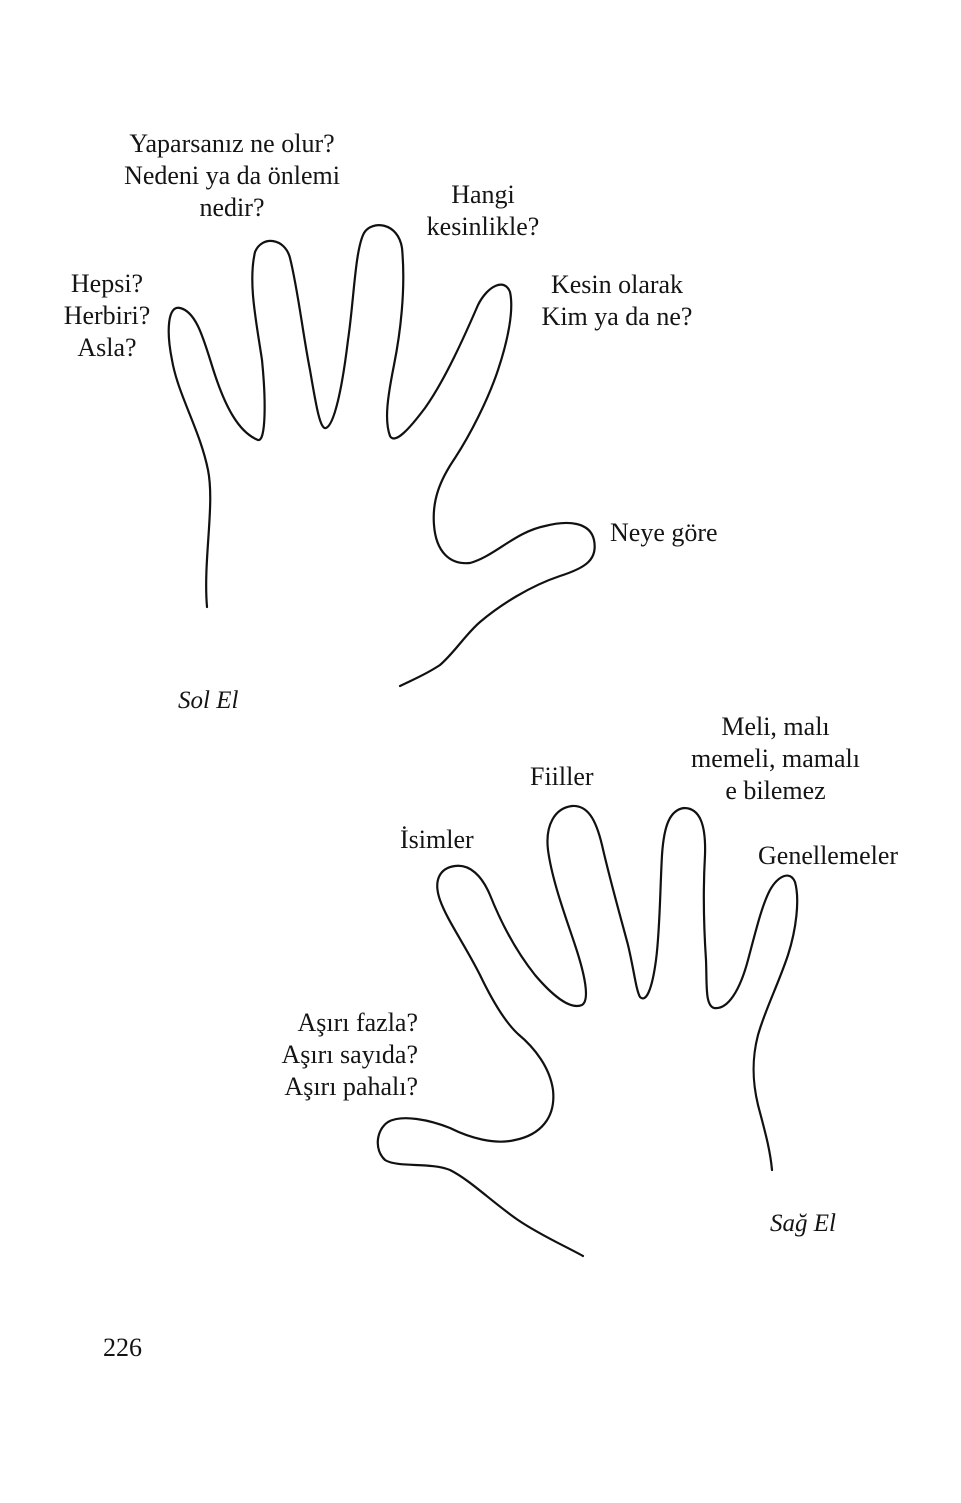  I want to click on label-line: memeli, mamalı, so click(775, 758).